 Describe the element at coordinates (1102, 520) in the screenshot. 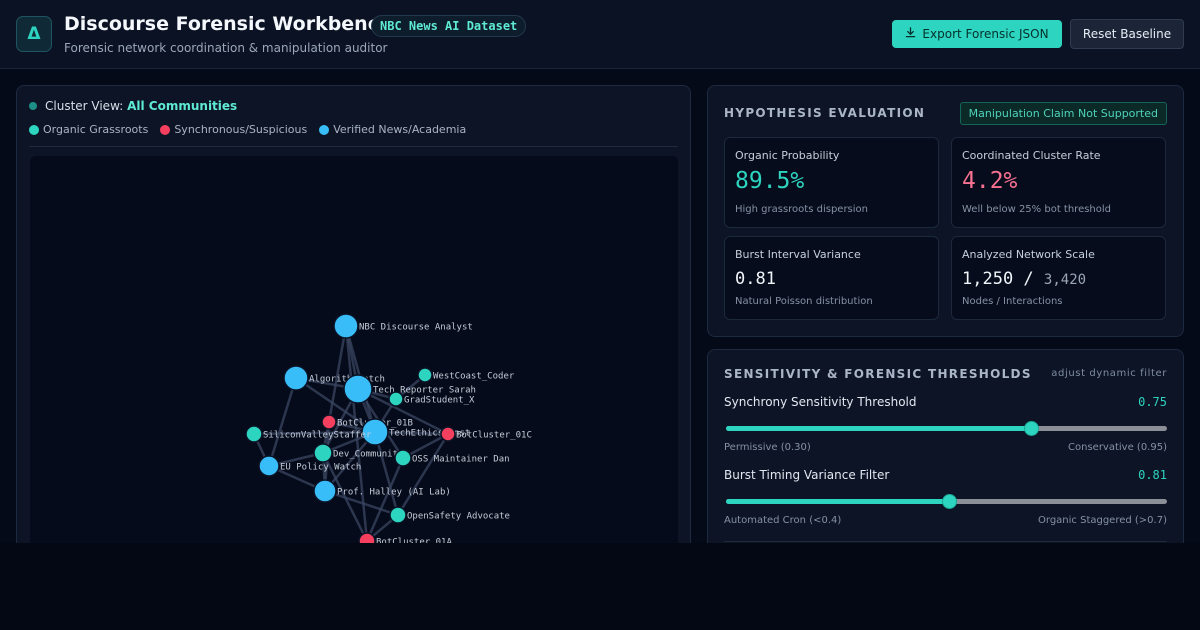

I see `burst-max-label: Organic Staggered (>0.7)` at that location.